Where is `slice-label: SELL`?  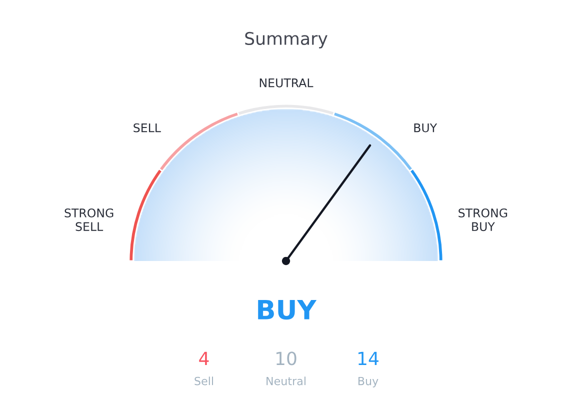
slice-label: SELL is located at coordinates (147, 127).